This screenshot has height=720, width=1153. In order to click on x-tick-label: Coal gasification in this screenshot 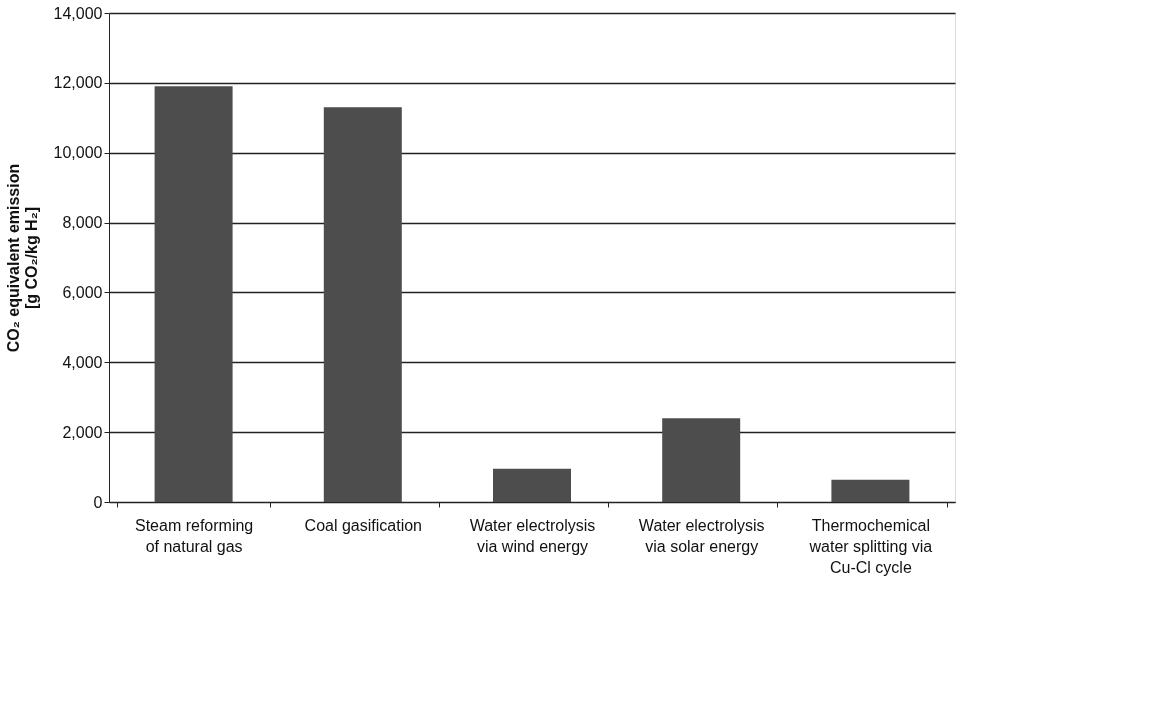, I will do `click(363, 525)`.